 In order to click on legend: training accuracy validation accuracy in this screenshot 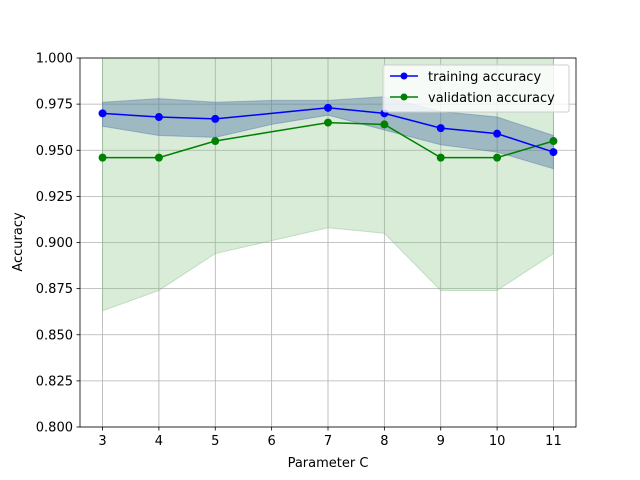, I will do `click(476, 88)`.